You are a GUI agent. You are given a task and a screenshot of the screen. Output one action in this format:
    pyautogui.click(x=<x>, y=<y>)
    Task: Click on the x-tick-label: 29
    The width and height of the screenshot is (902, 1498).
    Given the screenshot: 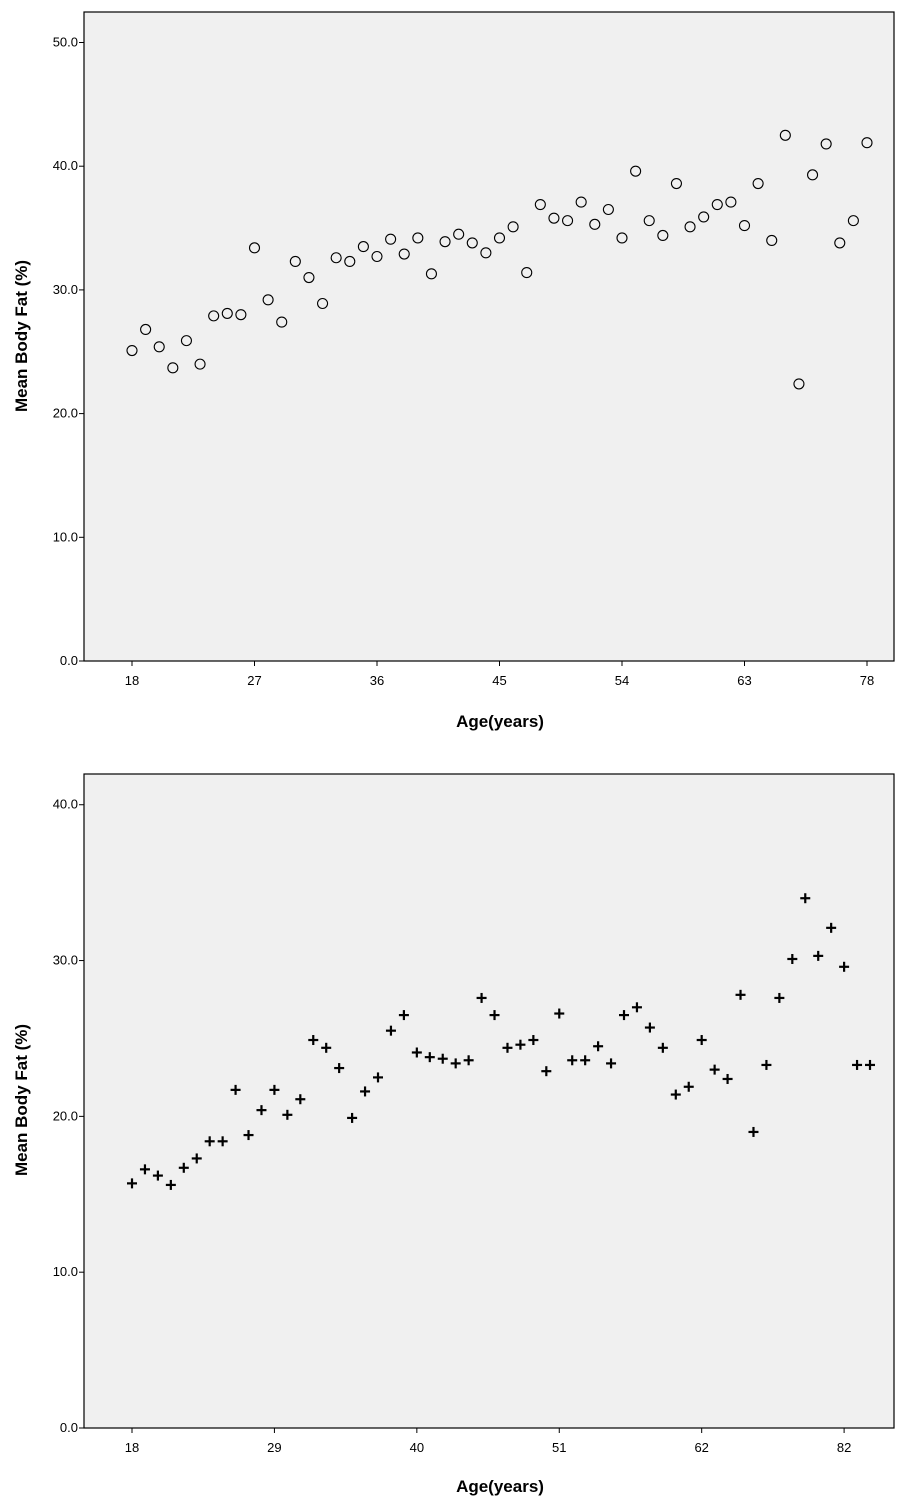 What is the action you would take?
    pyautogui.click(x=274, y=1447)
    